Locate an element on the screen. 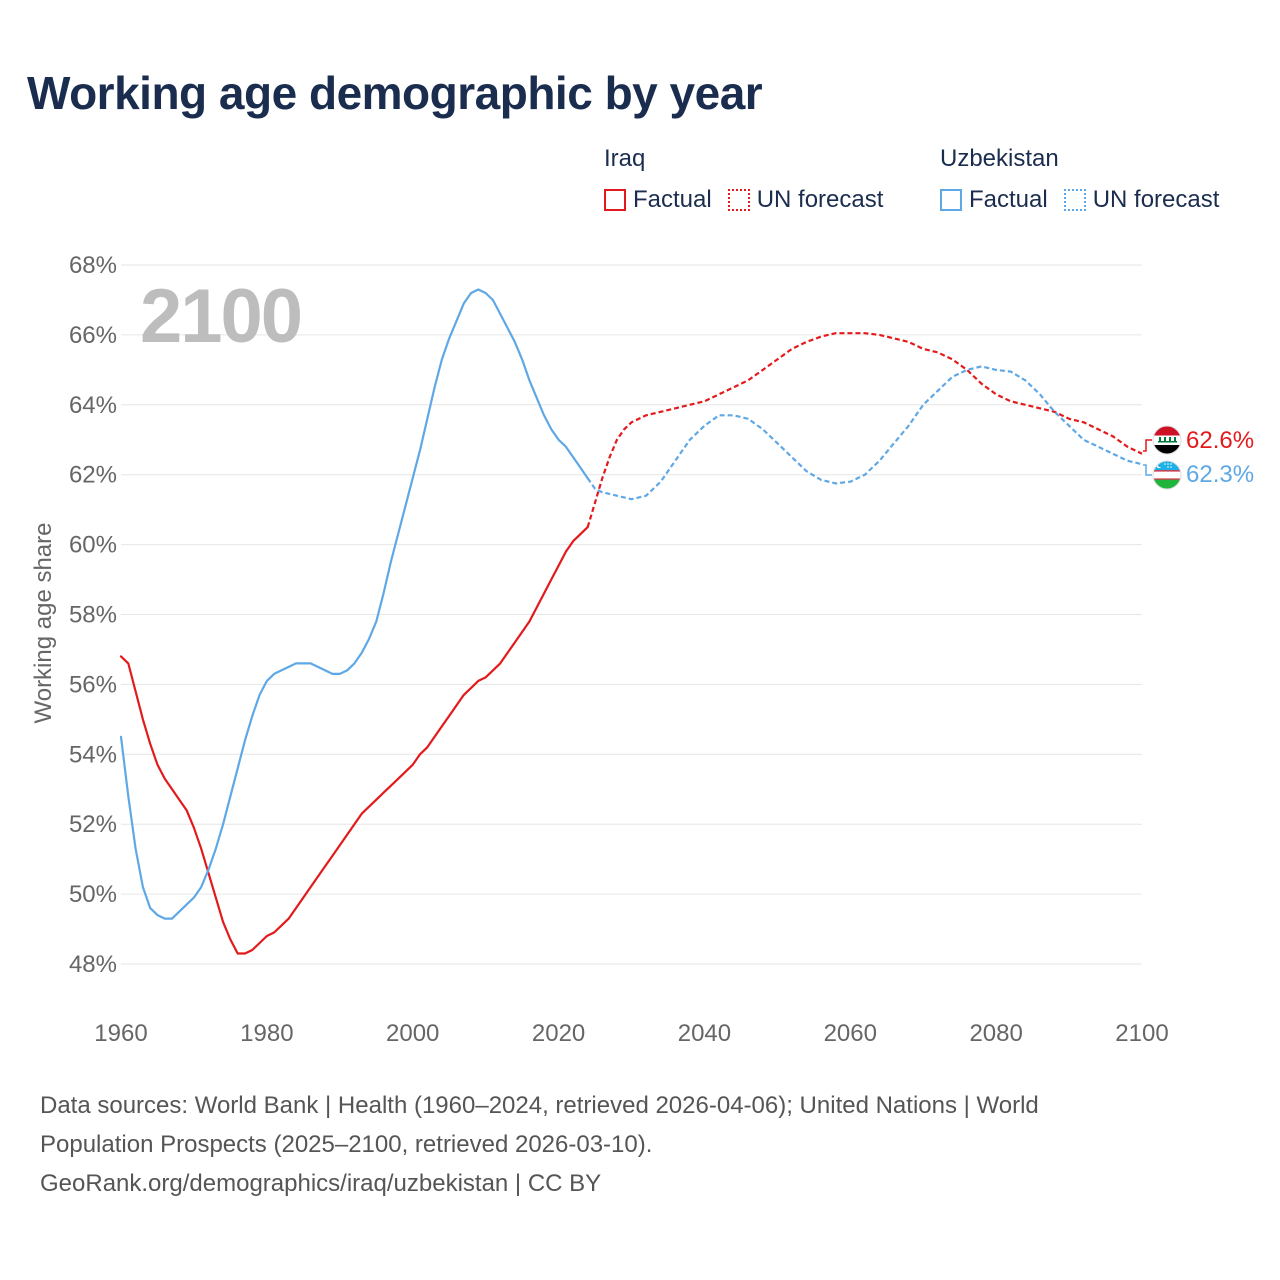 The image size is (1280, 1280). uzbekistan-forecast-line is located at coordinates (864, 433).